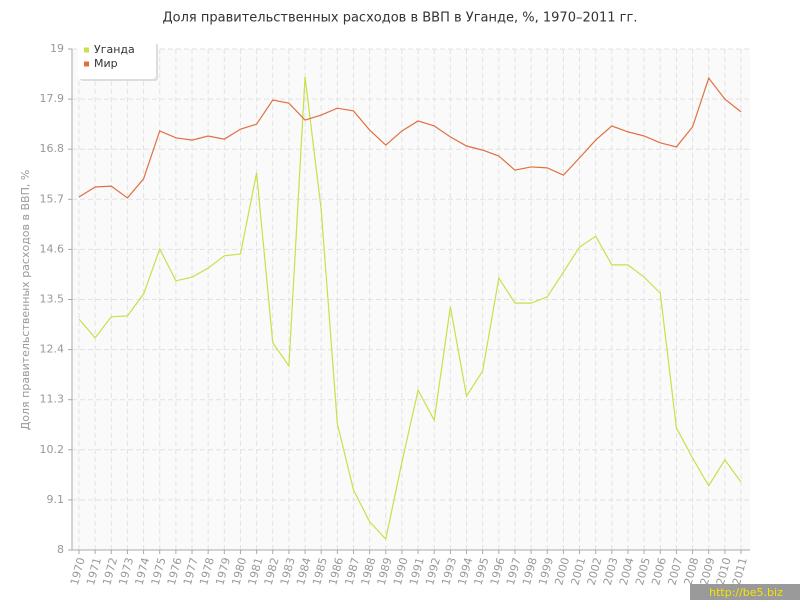 The width and height of the screenshot is (800, 600). What do you see at coordinates (52, 399) in the screenshot?
I see `y-tick-label: 11.3` at bounding box center [52, 399].